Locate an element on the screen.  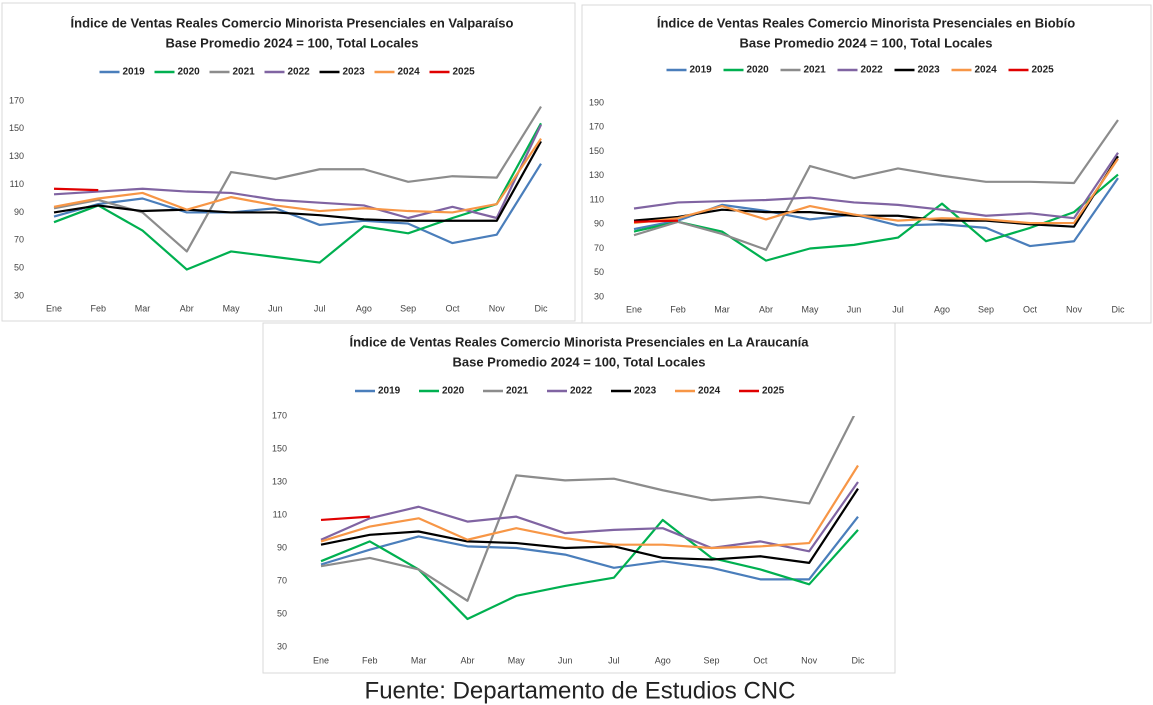
y-tick-label: 190 is located at coordinates (596, 102).